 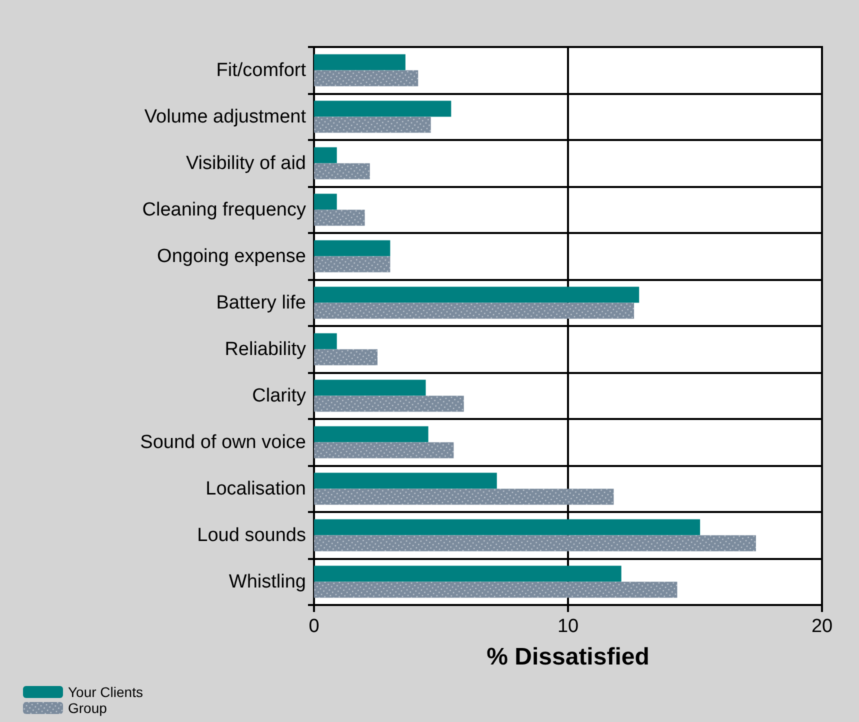 I want to click on x-axis-title: % Dissatisfied, so click(x=568, y=657).